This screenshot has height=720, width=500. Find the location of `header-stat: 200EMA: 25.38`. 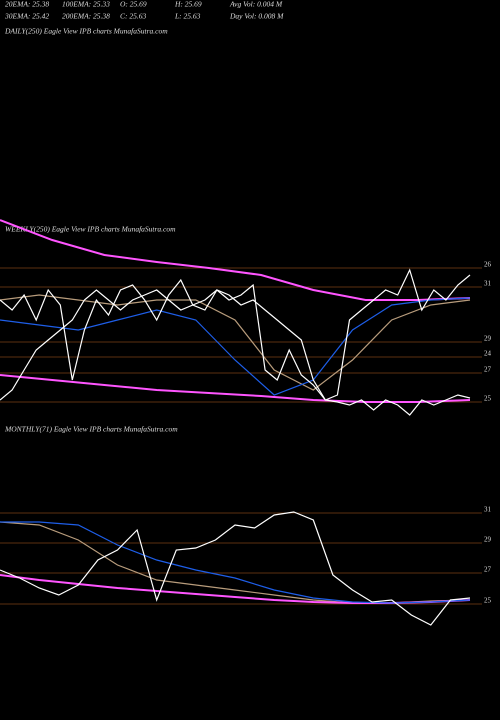

header-stat: 200EMA: 25.38 is located at coordinates (86, 16).